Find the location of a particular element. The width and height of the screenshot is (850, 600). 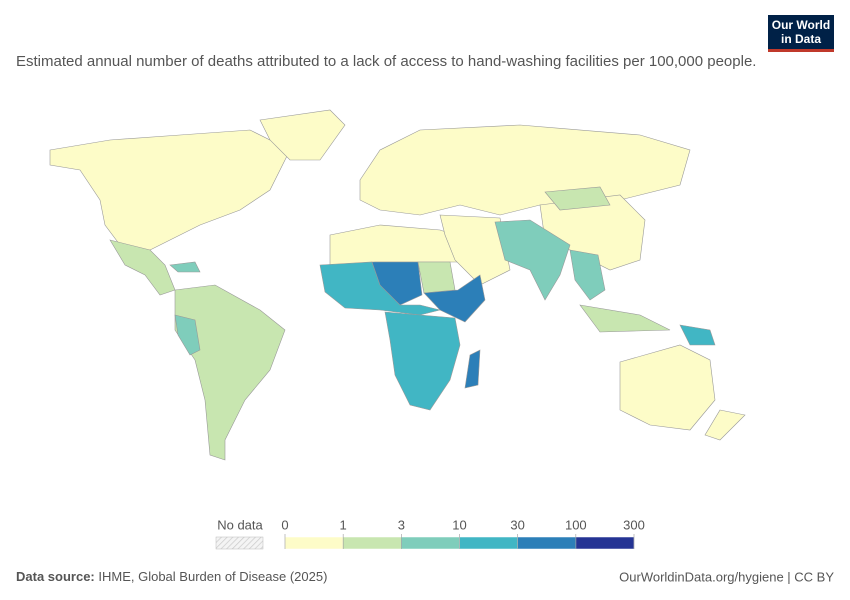

sudan is located at coordinates (436, 277).